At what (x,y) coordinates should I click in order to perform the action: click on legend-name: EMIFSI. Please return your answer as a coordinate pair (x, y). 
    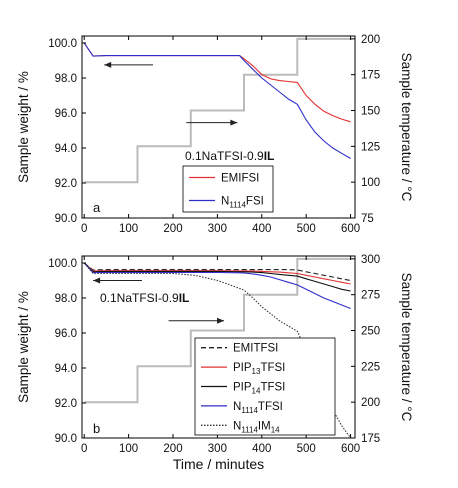
    Looking at the image, I should click on (240, 179).